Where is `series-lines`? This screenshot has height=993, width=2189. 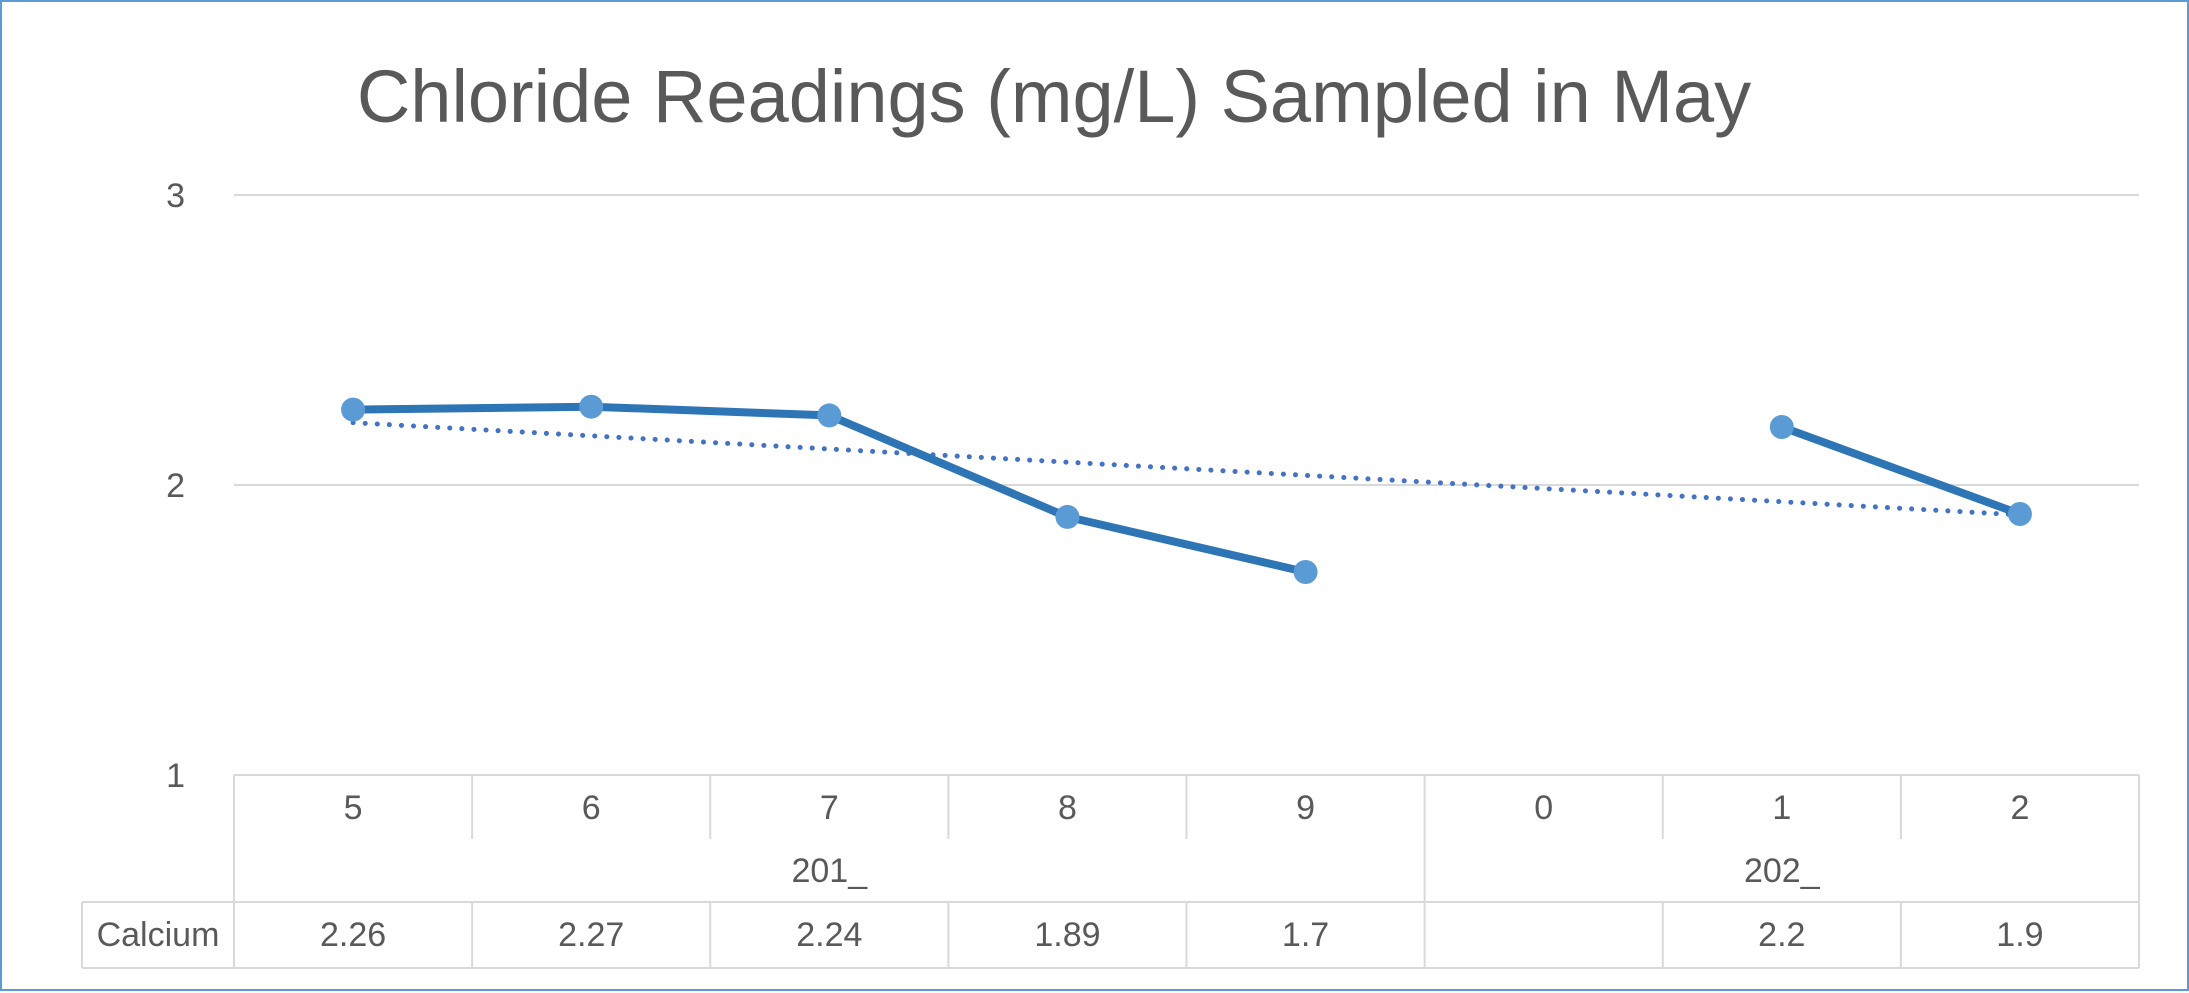
series-lines is located at coordinates (1186, 489).